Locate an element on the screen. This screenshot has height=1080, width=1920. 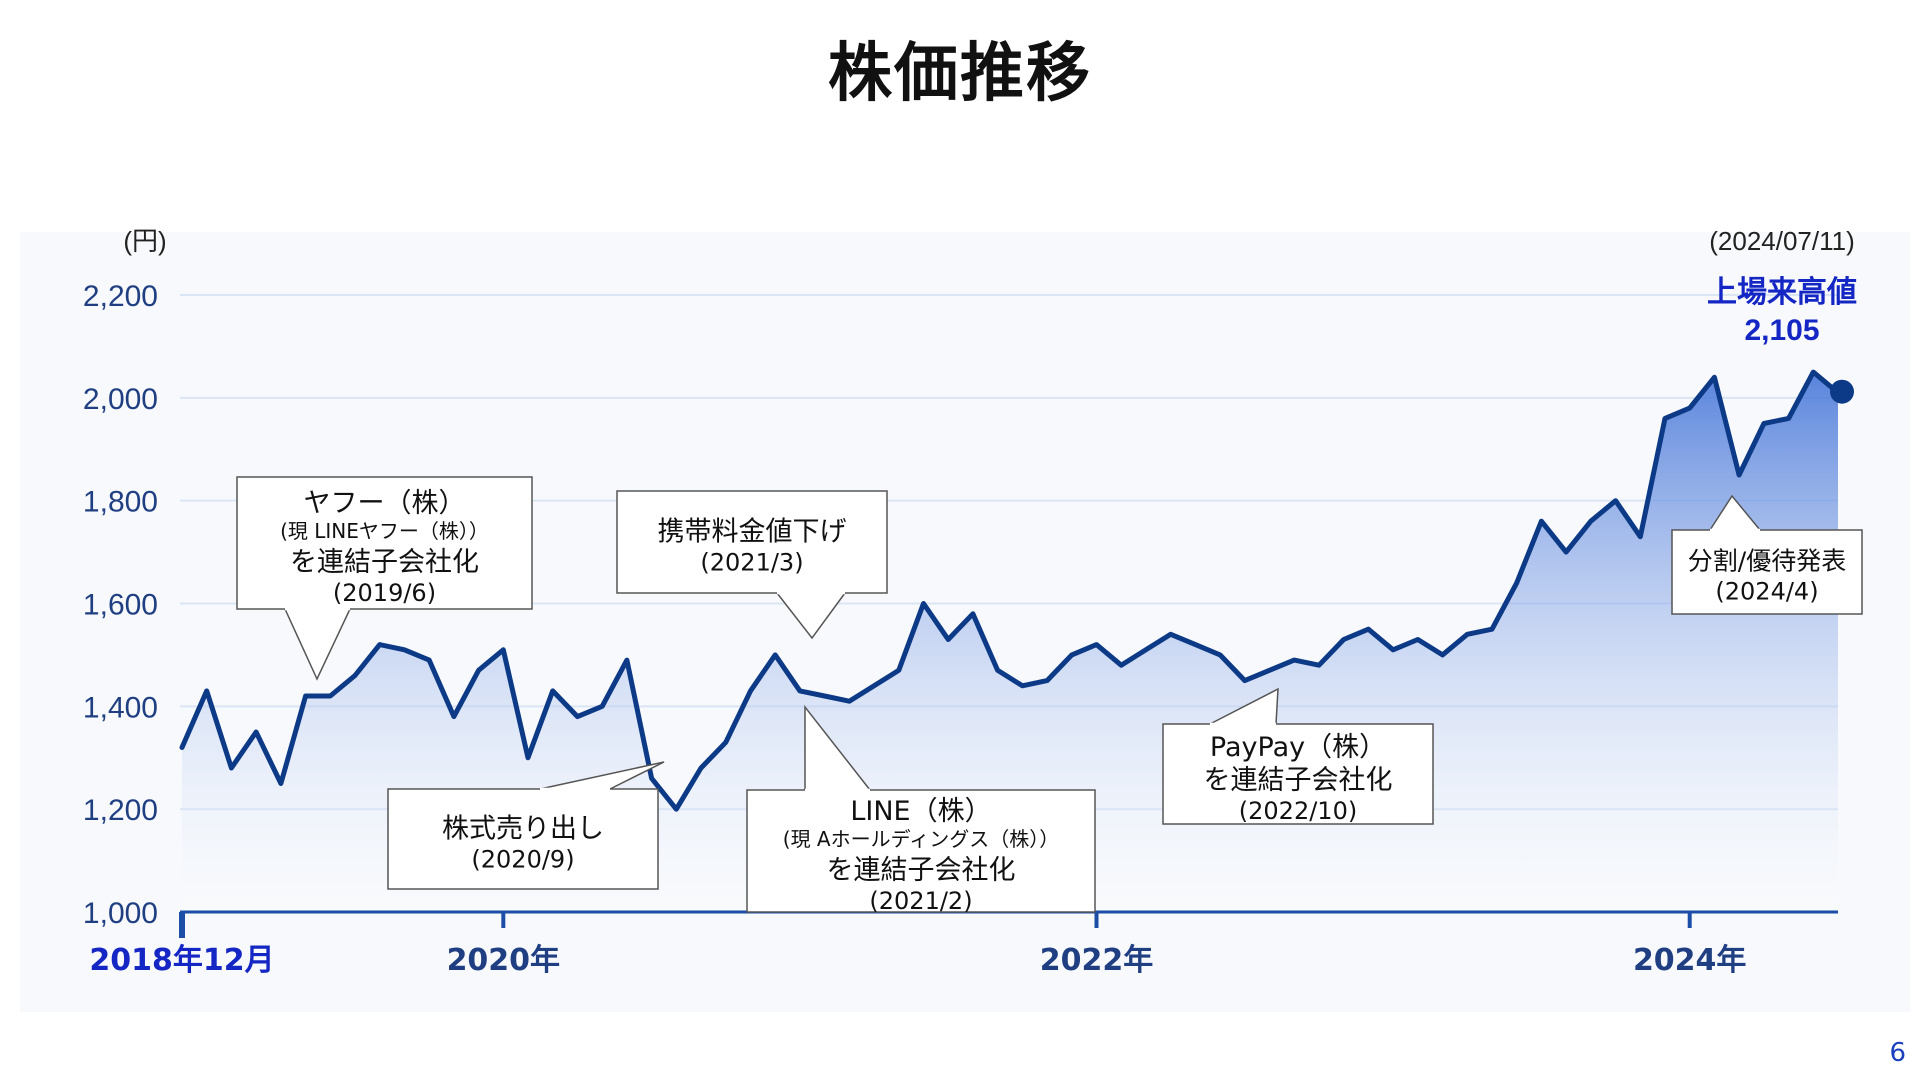
callout-text: 株式売り出し is located at coordinates (523, 829).